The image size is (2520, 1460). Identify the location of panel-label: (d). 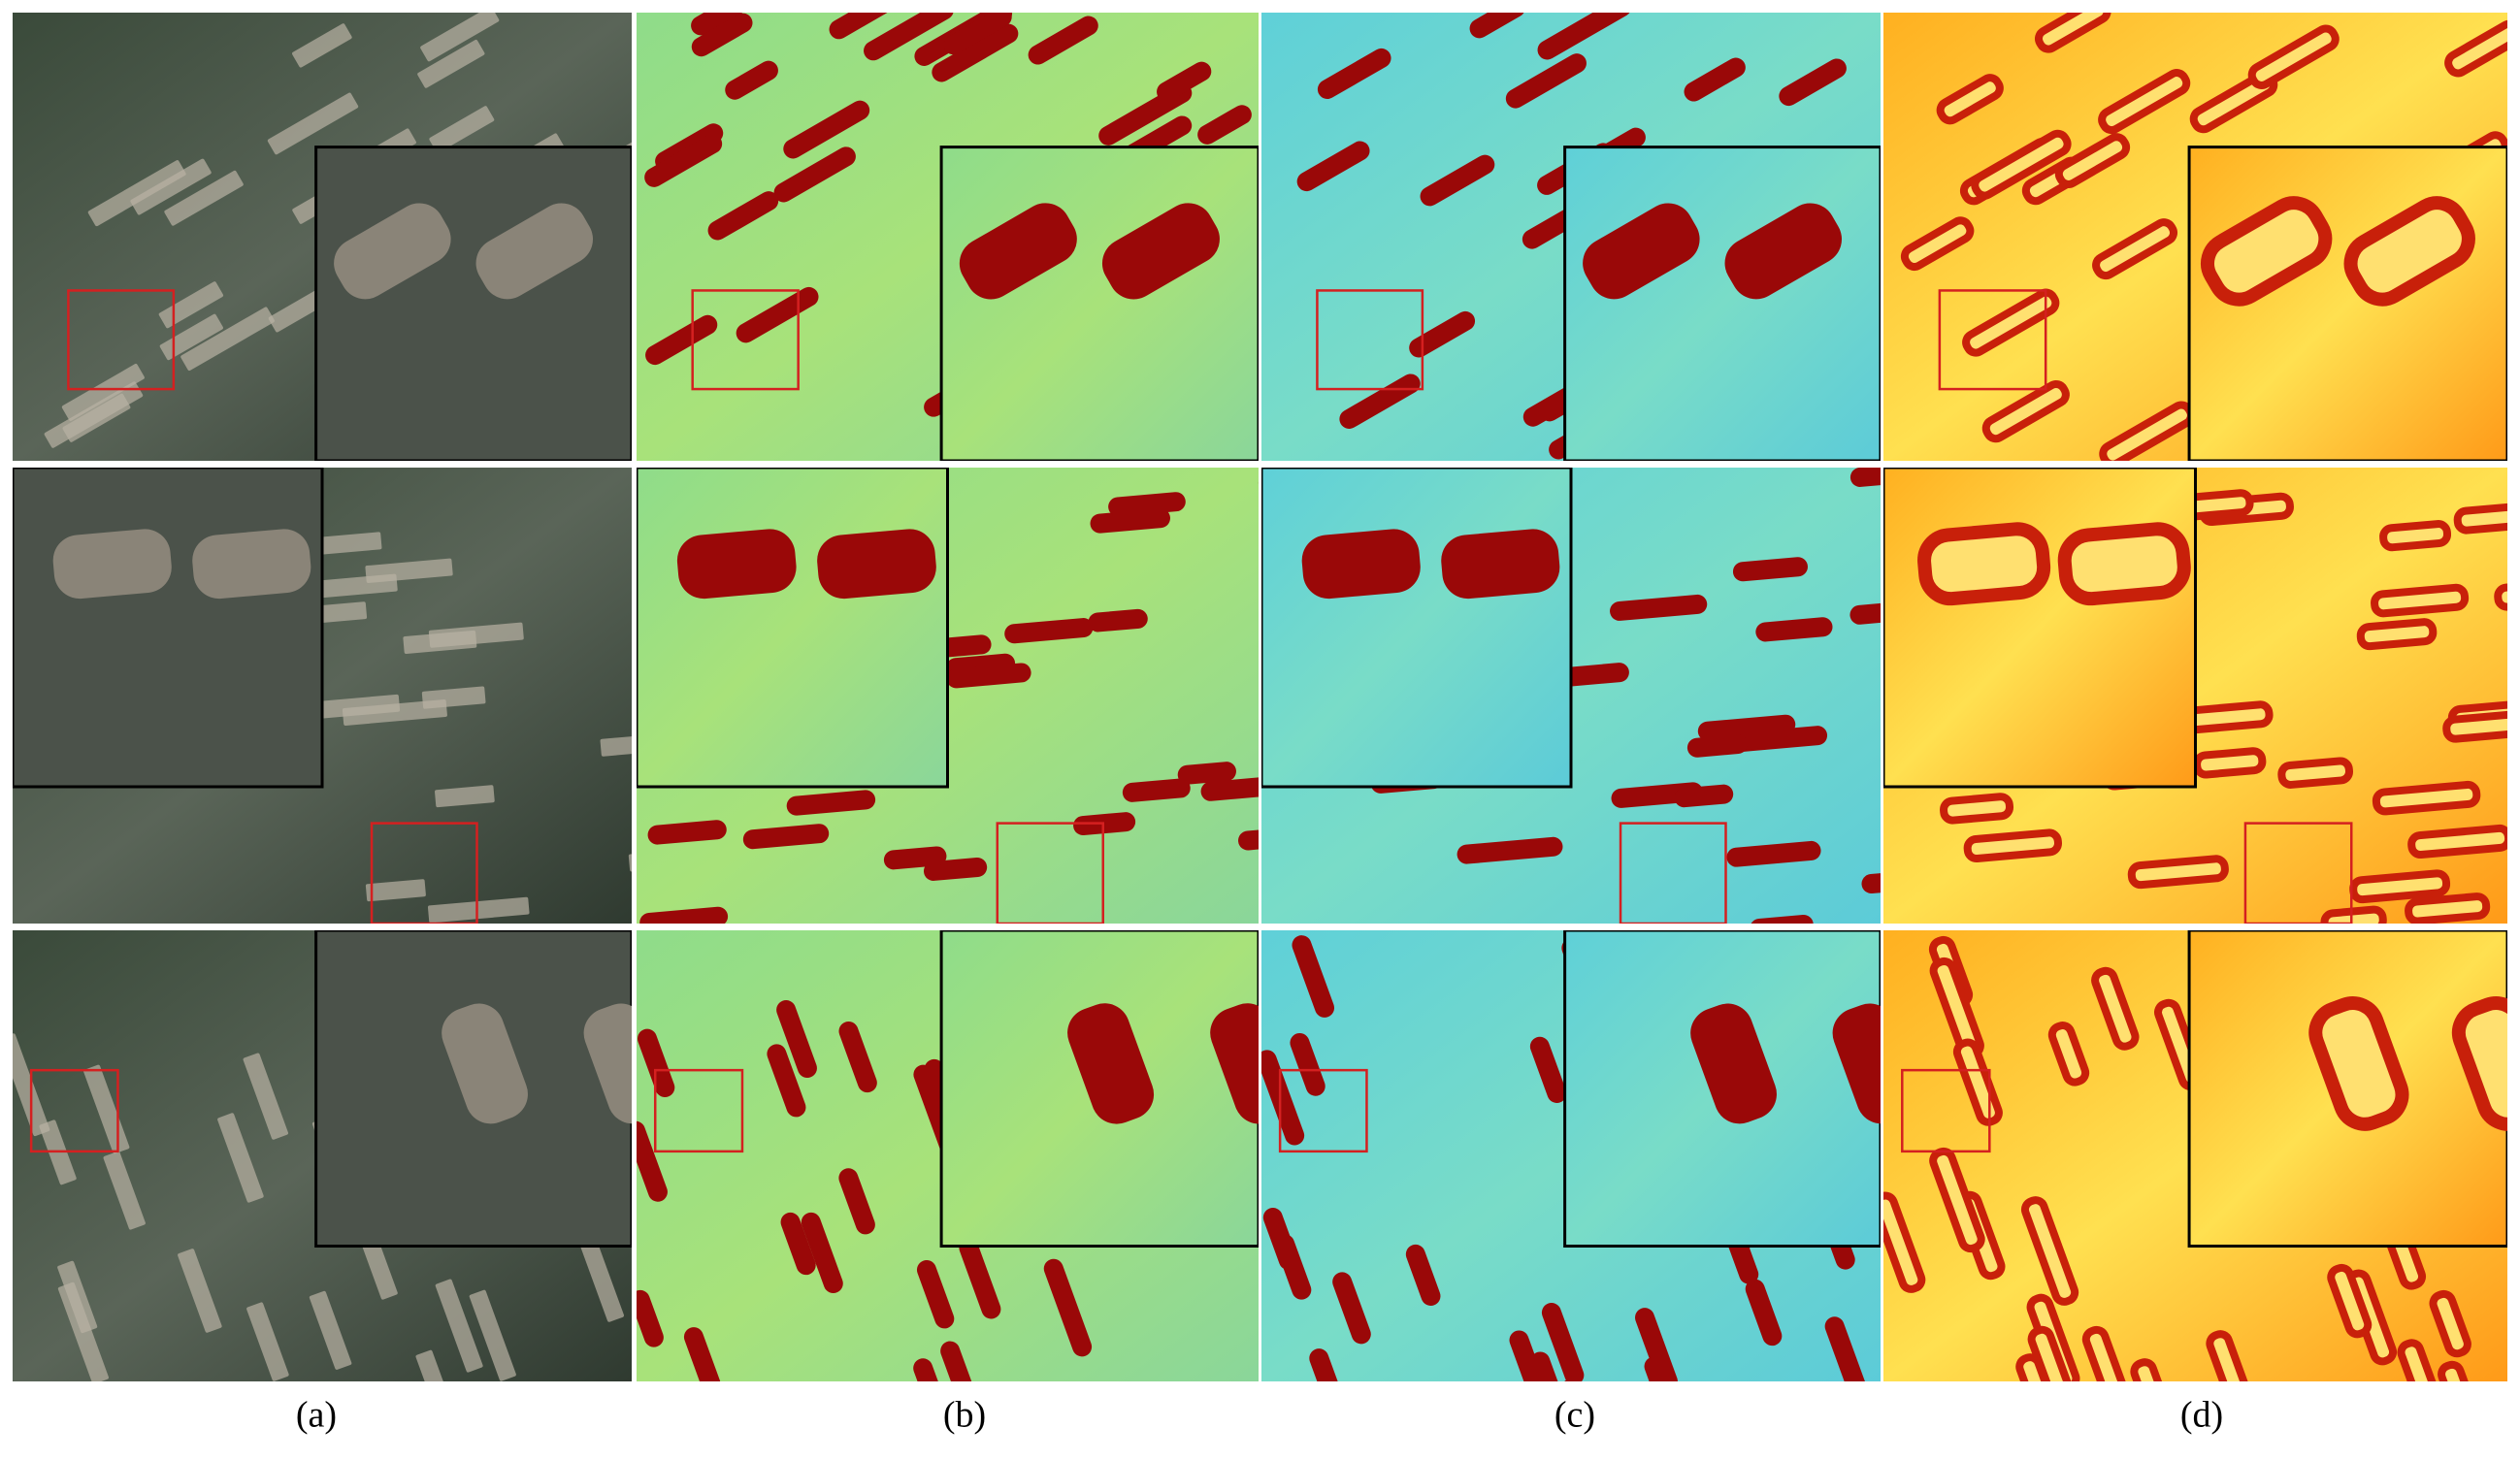
(2201, 1415).